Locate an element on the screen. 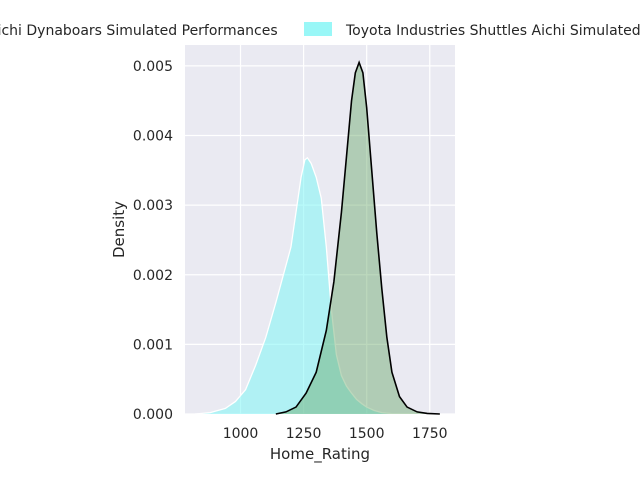 The width and height of the screenshot is (640, 480). x-tick-label: 1750 is located at coordinates (430, 434).